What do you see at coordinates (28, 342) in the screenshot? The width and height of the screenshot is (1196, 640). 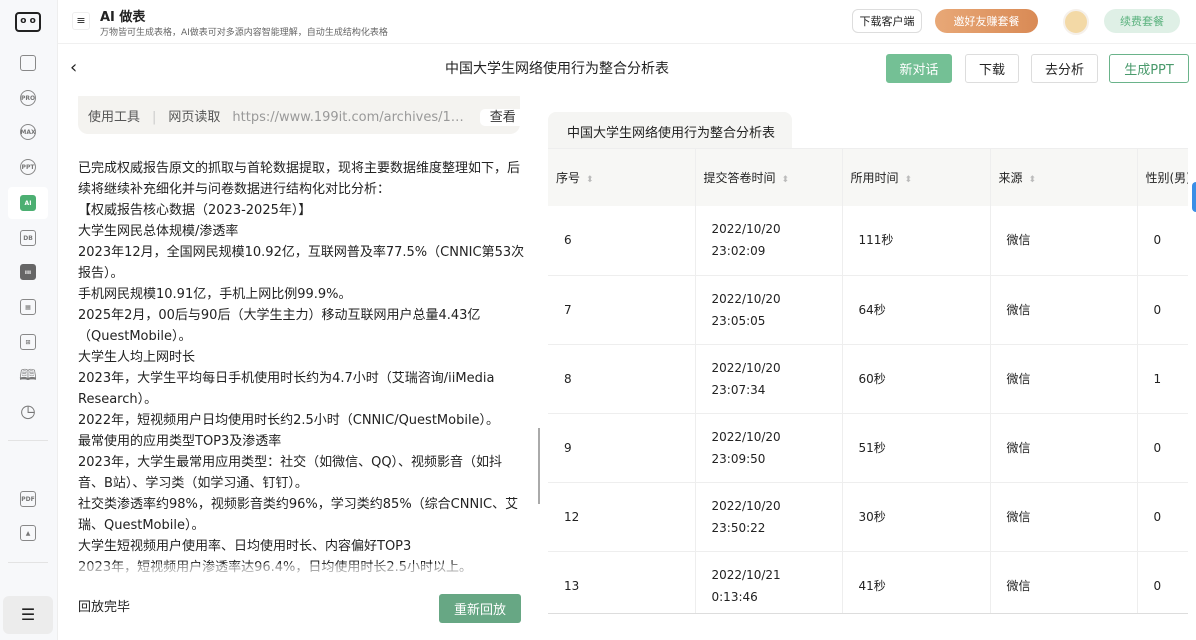 I see `layout-icon: ⊞` at bounding box center [28, 342].